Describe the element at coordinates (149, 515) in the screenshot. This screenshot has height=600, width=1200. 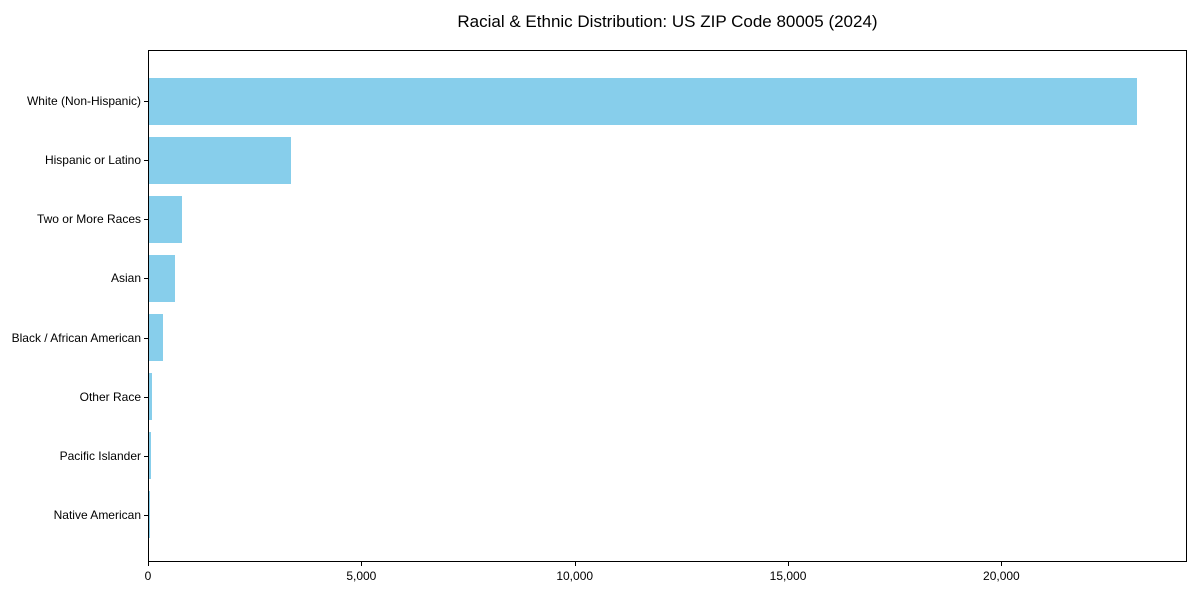
I see `bar-native-american` at that location.